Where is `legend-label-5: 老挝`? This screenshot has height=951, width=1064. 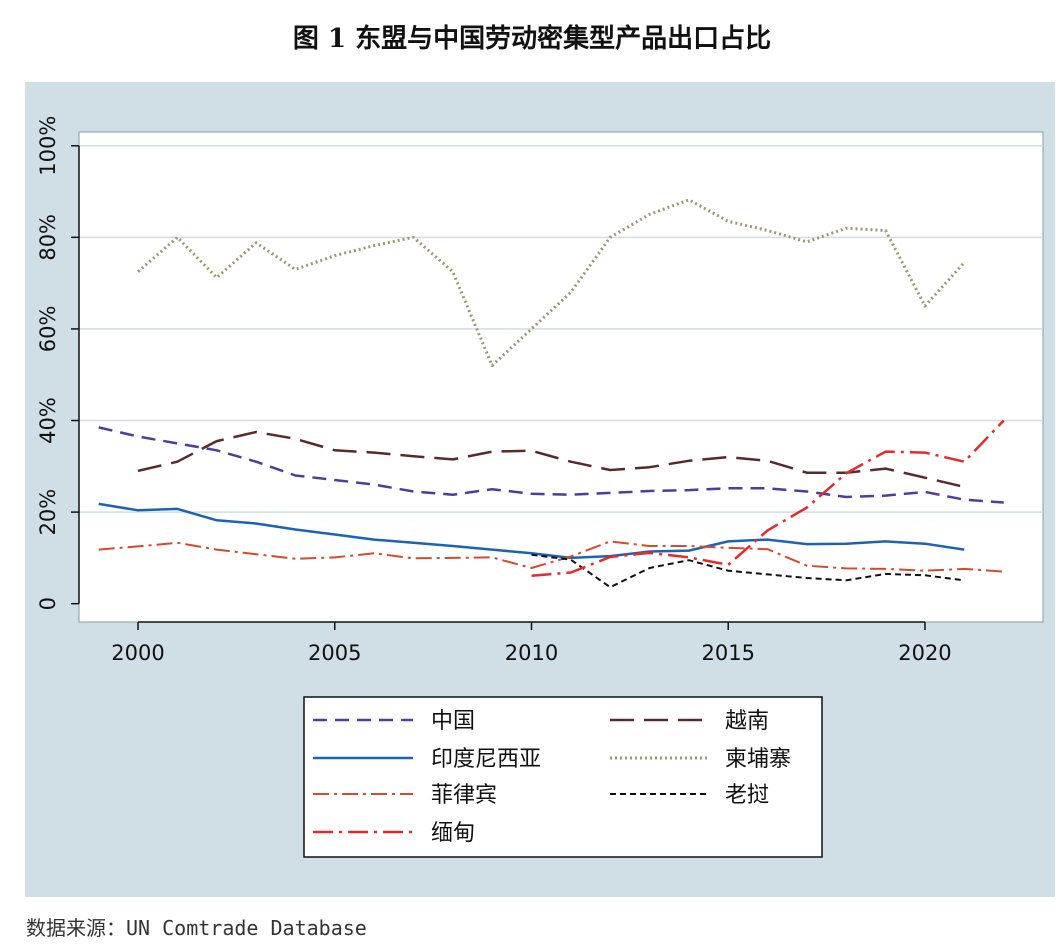 legend-label-5: 老挝 is located at coordinates (747, 795).